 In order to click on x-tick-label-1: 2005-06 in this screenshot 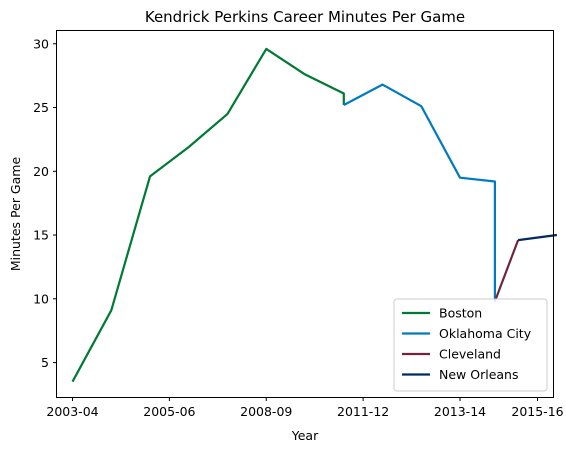, I will do `click(169, 411)`.